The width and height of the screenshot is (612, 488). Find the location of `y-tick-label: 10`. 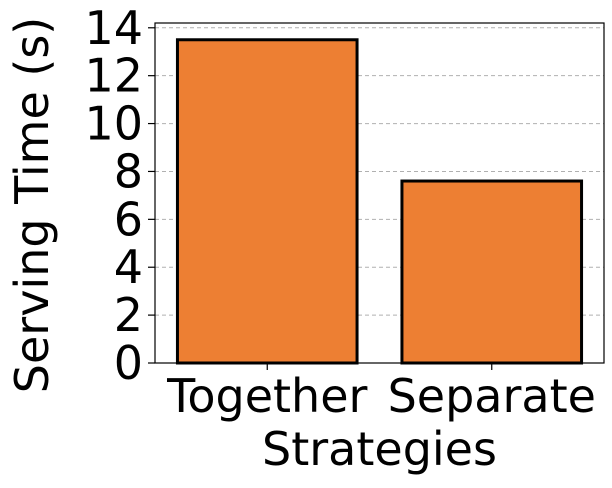

y-tick-label: 10 is located at coordinates (113, 124).